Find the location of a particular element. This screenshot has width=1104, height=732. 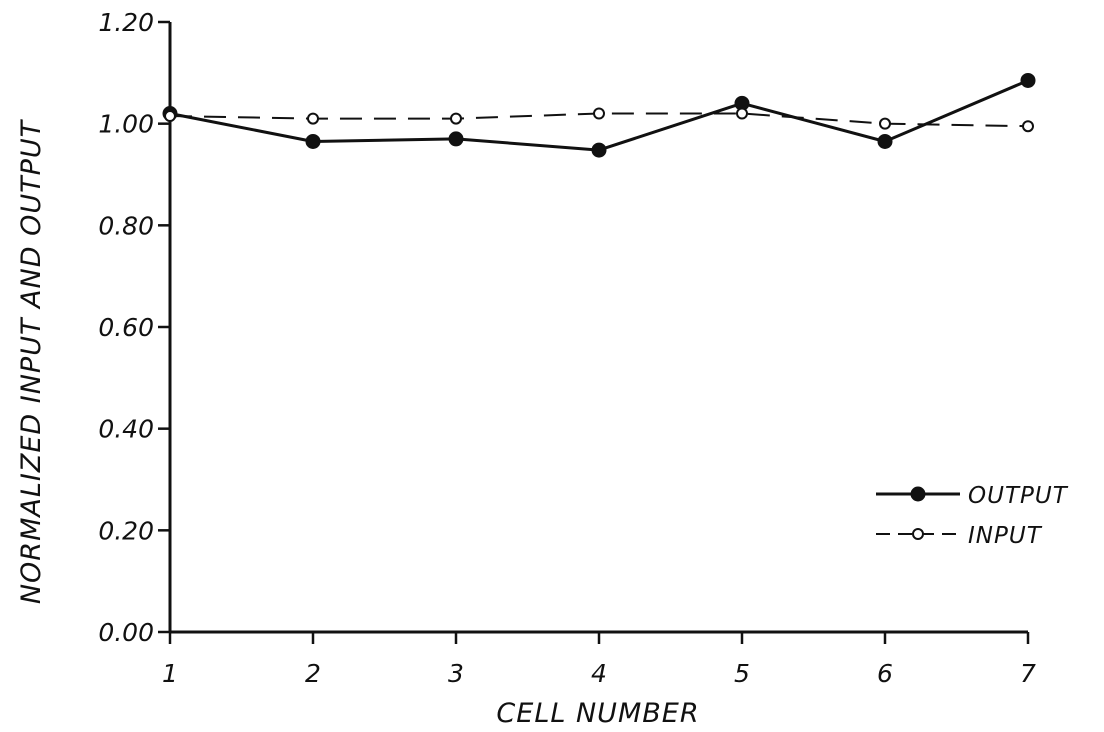

series-layer is located at coordinates (599, 115).